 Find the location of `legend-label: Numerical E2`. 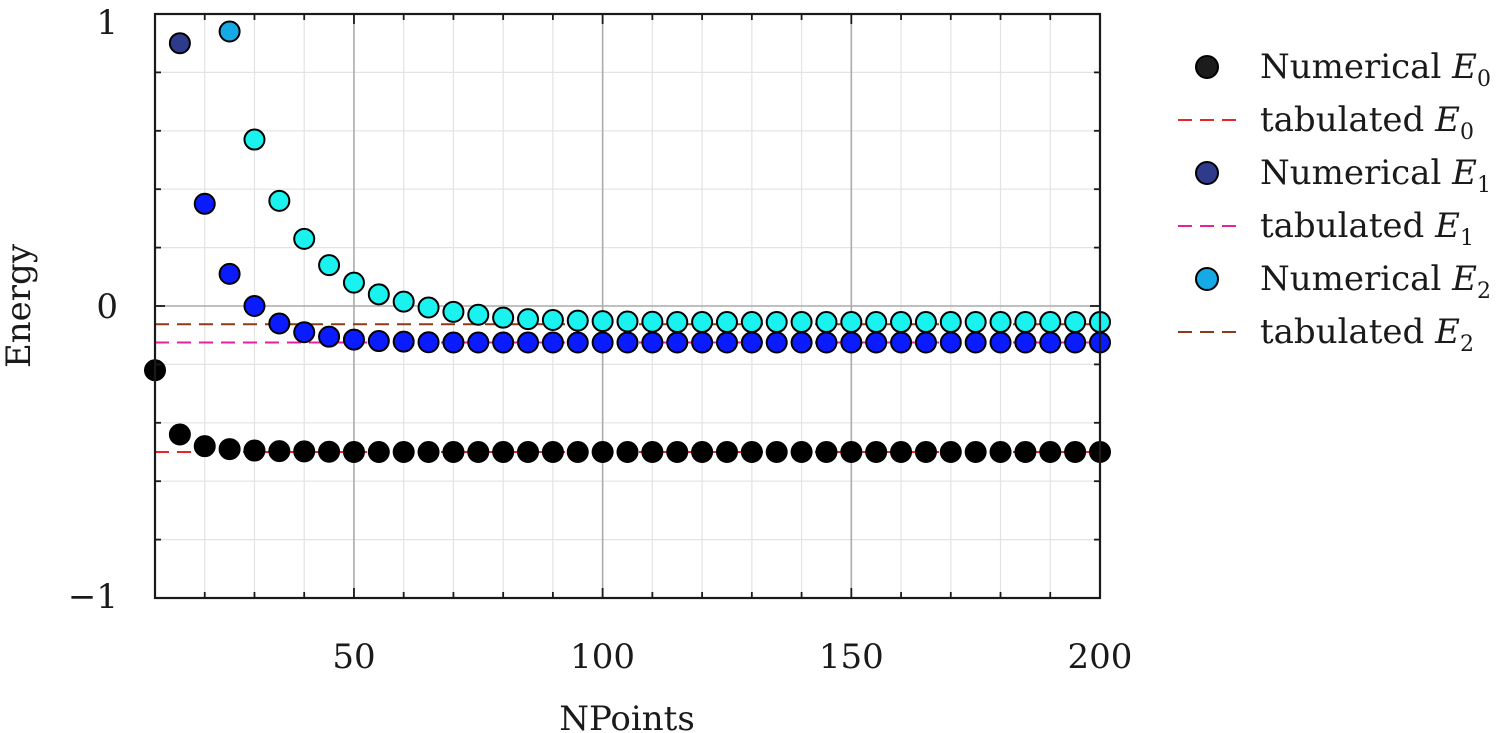

legend-label: Numerical E2 is located at coordinates (1375, 281).